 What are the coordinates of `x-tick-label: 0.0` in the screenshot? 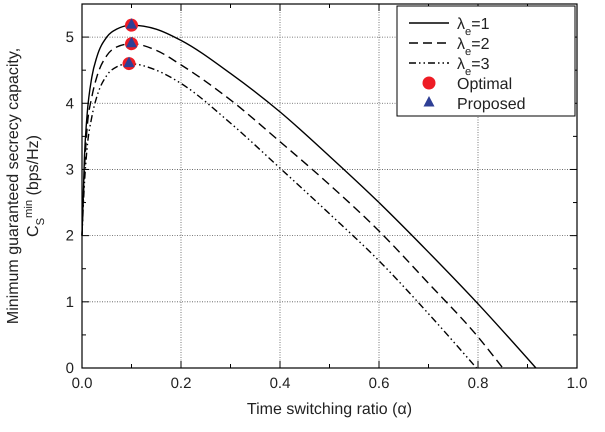 It's located at (82, 383).